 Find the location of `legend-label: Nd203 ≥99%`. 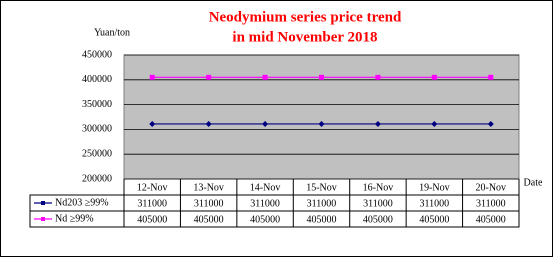

legend-label: Nd203 ≥99% is located at coordinates (82, 202).